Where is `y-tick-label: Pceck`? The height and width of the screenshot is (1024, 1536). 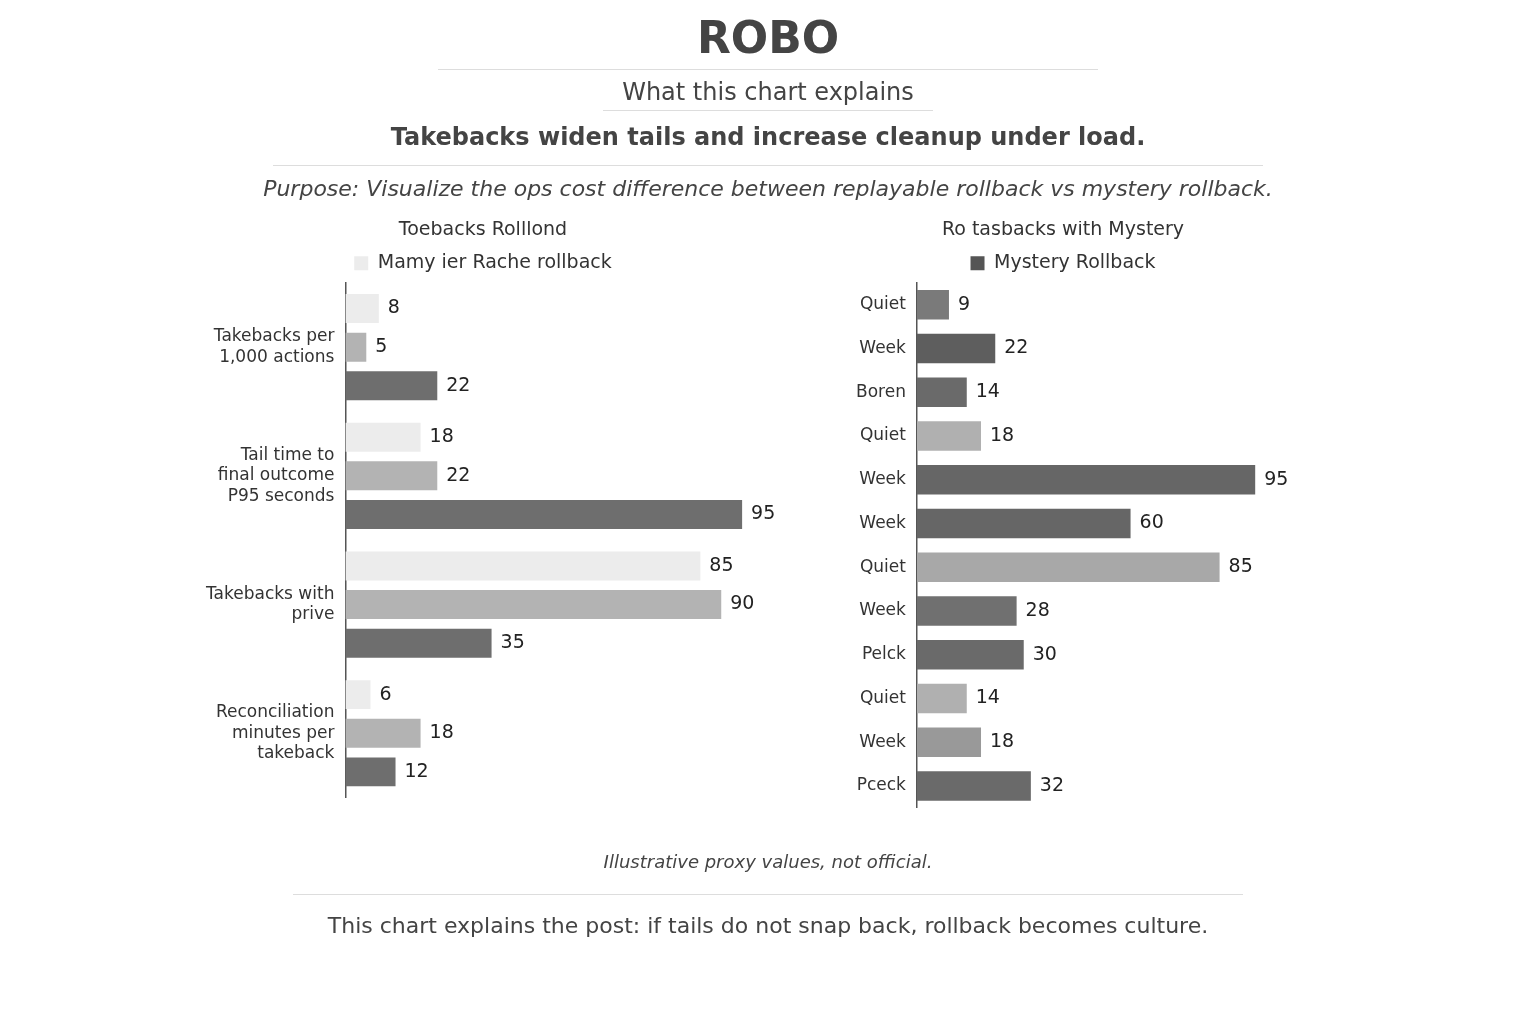
y-tick-label: Pceck is located at coordinates (881, 784).